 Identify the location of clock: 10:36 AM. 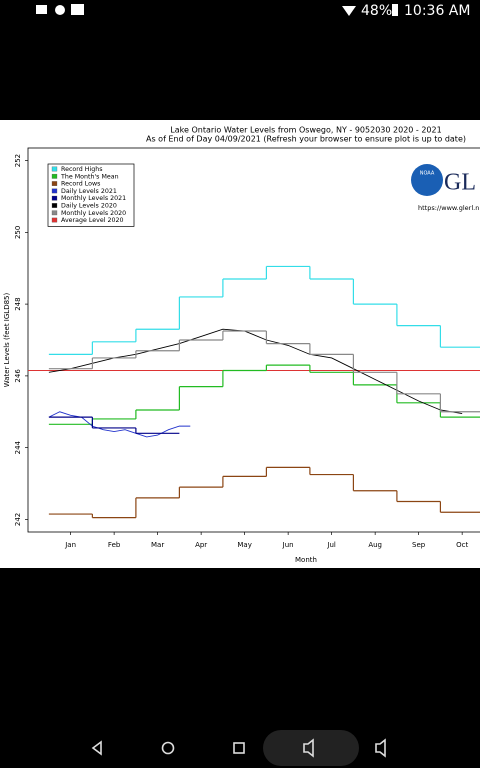
(437, 11).